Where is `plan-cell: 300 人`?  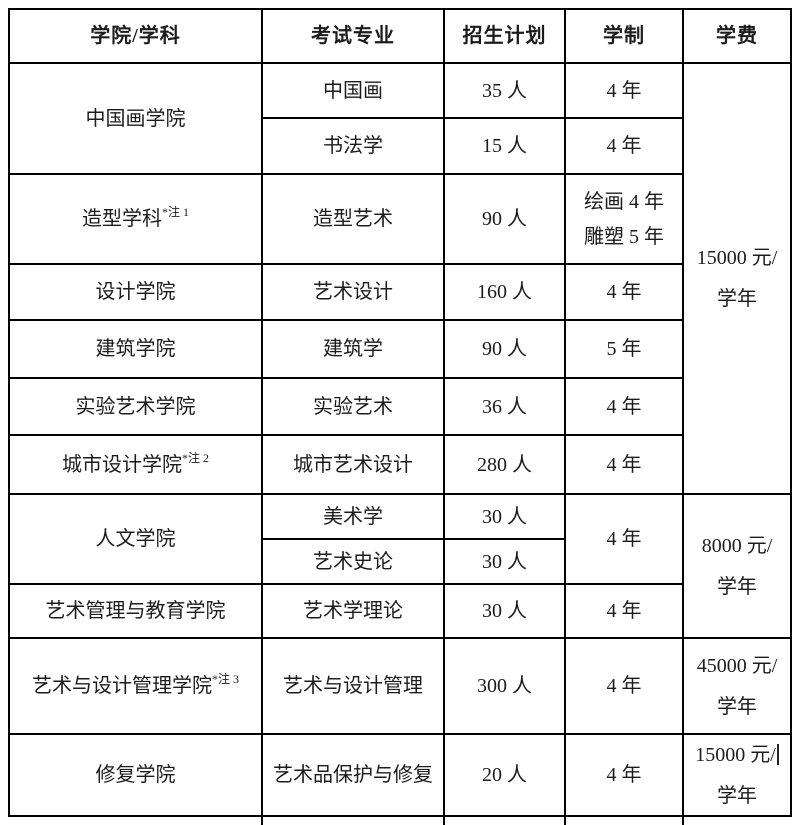
plan-cell: 300 人 is located at coordinates (504, 686).